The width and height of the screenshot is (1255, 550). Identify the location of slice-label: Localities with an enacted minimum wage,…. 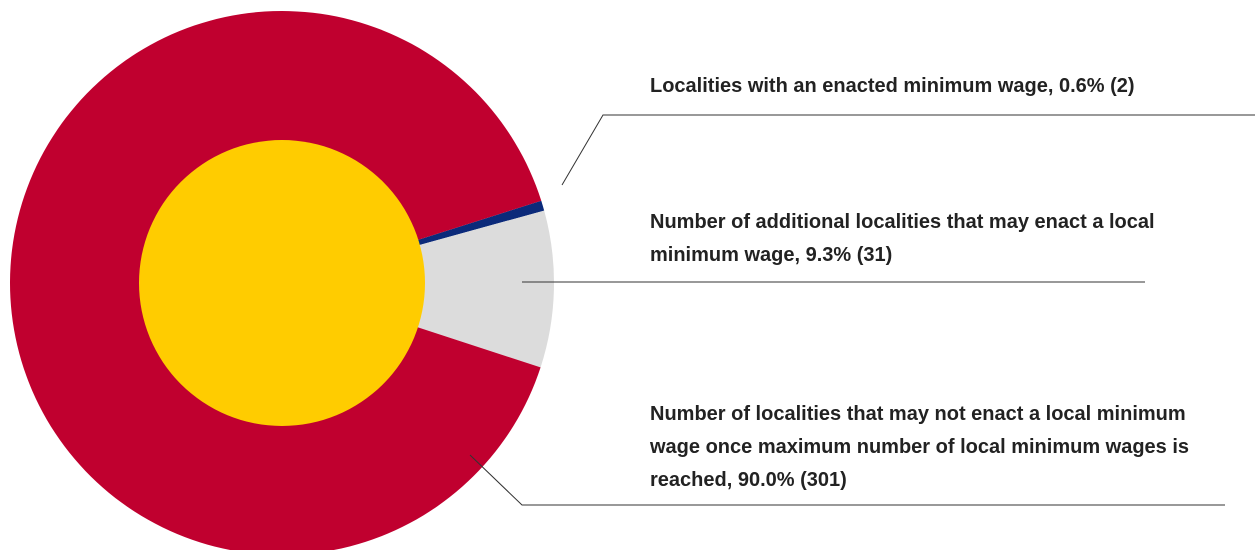
(892, 86).